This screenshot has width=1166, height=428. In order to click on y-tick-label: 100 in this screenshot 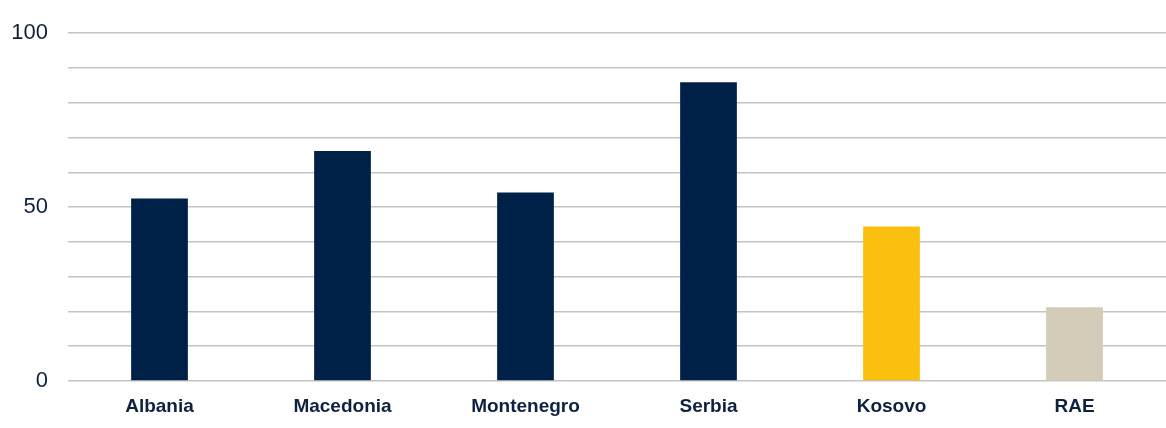, I will do `click(29, 32)`.